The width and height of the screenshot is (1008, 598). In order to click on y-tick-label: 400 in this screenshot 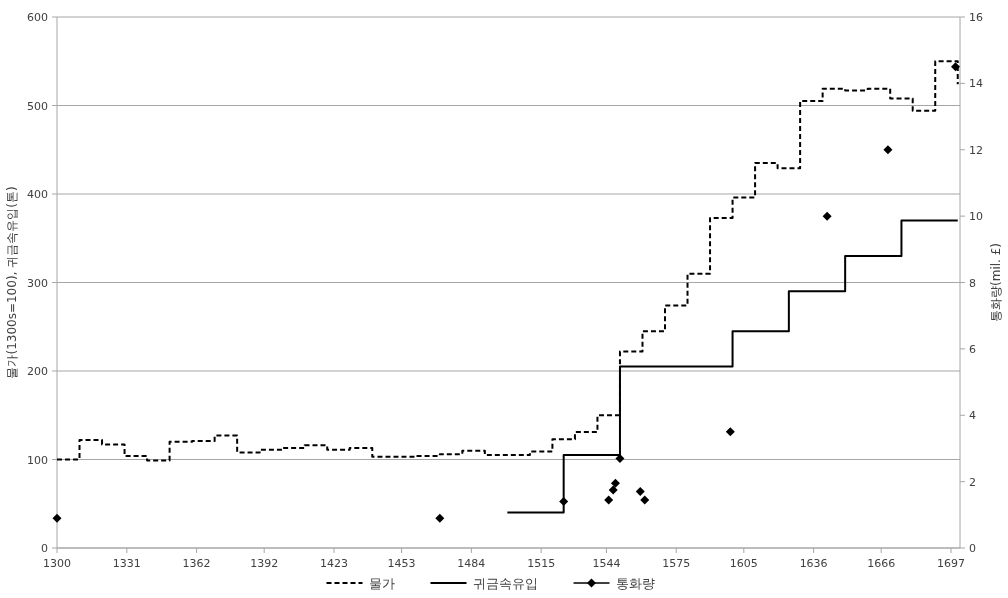, I will do `click(37, 194)`.